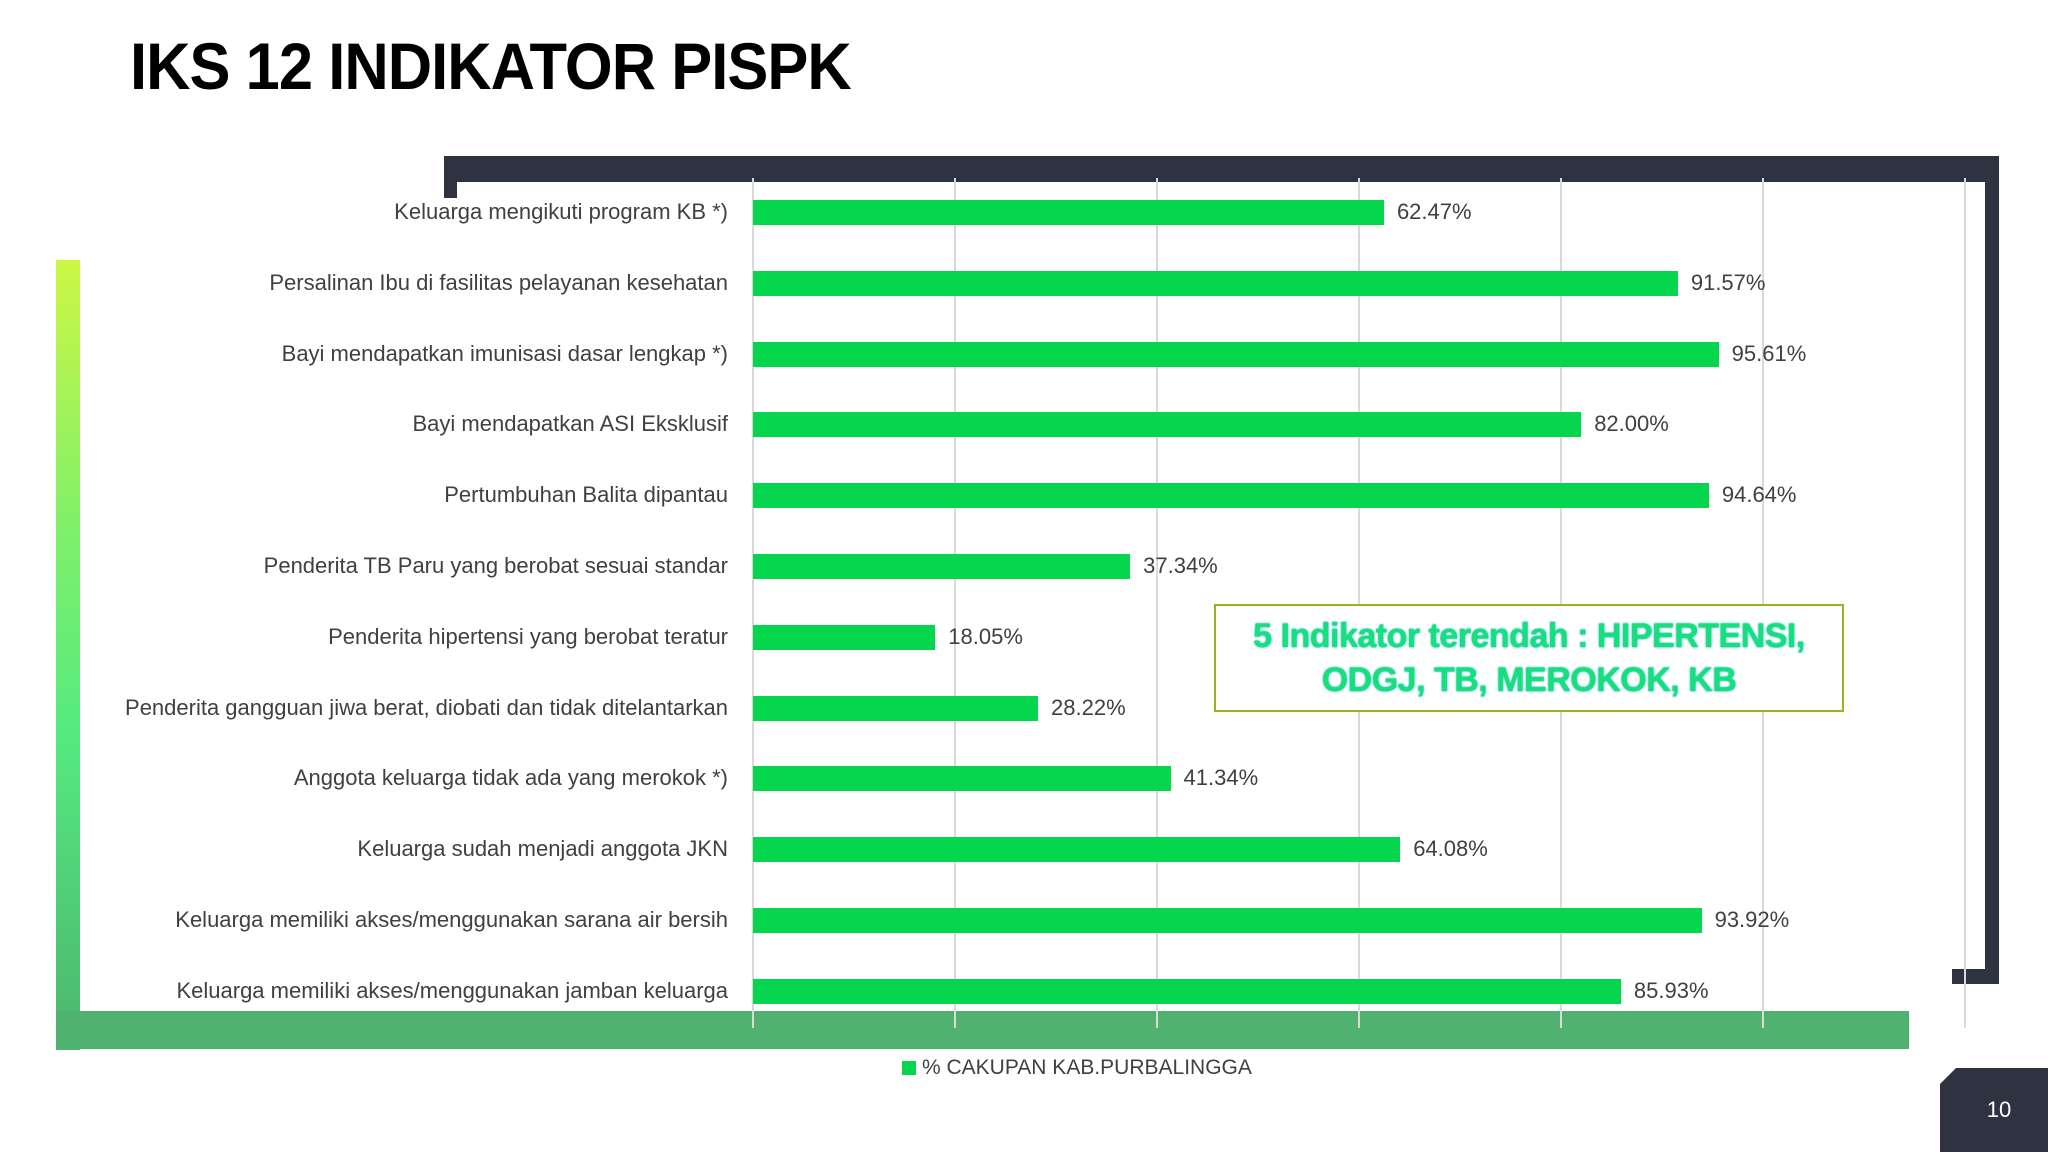  What do you see at coordinates (909, 1068) in the screenshot?
I see `legend-swatch-icon` at bounding box center [909, 1068].